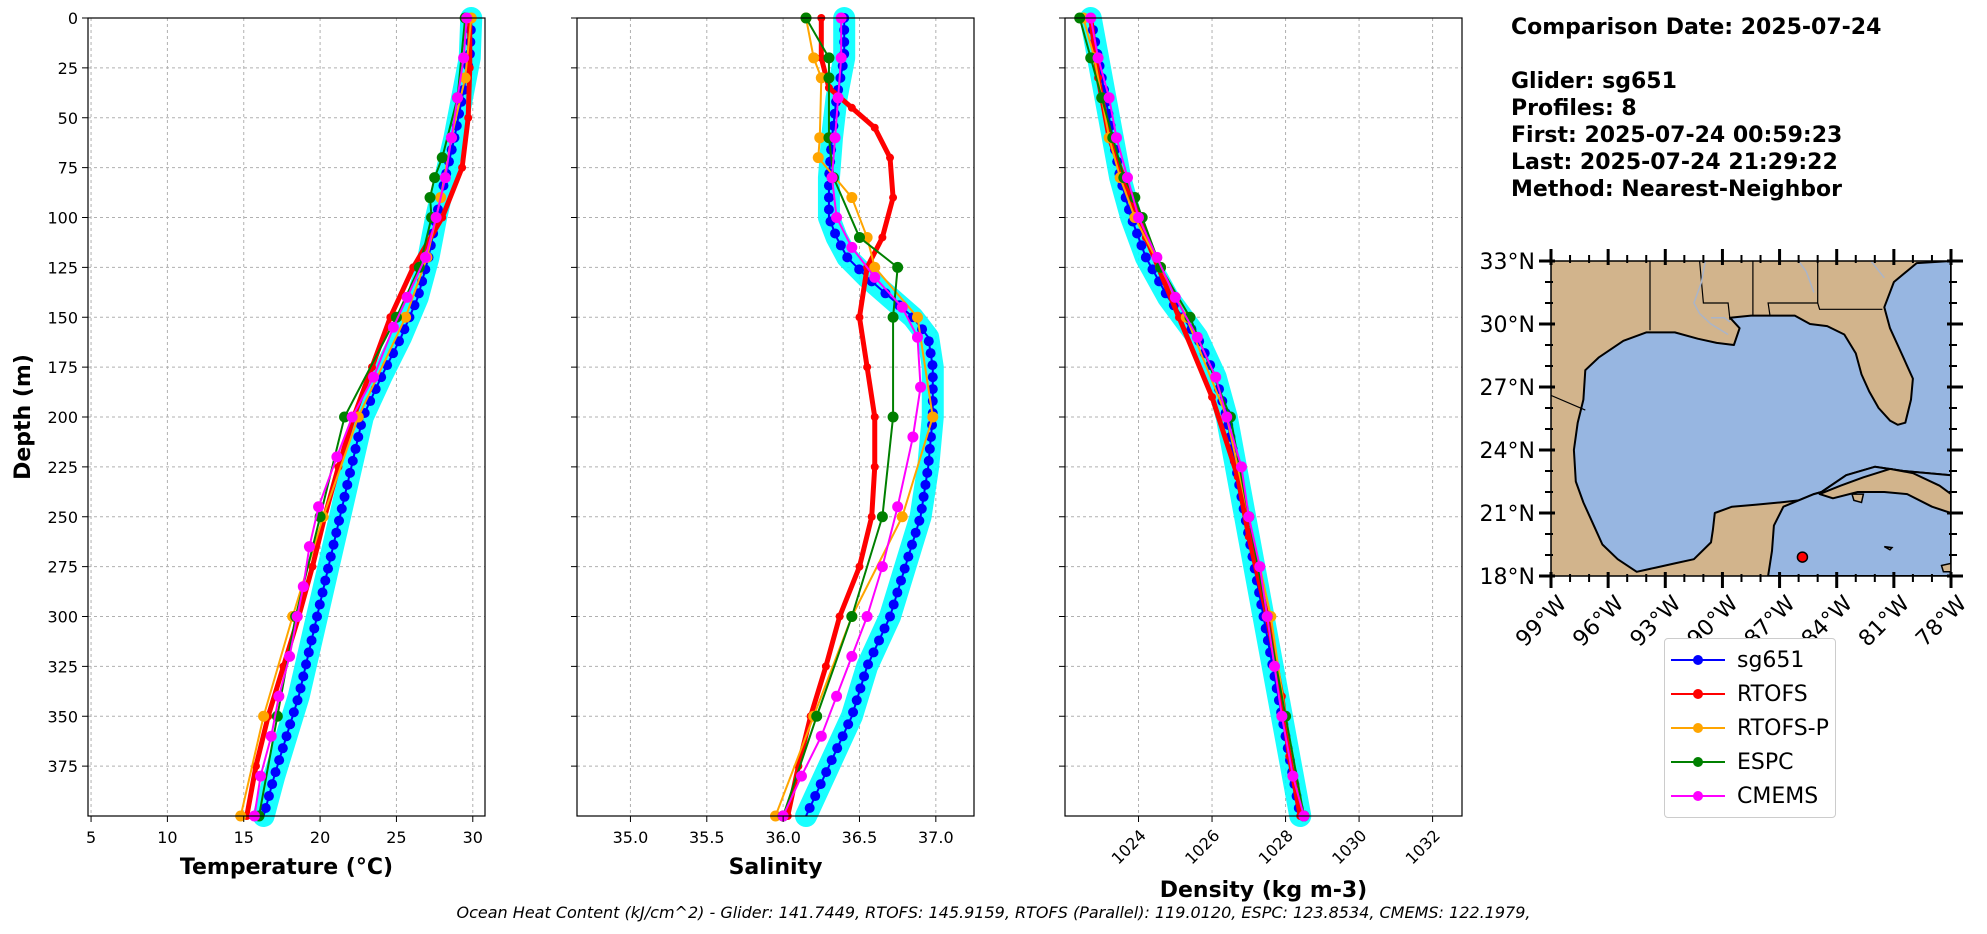 The image size is (1987, 934). I want to click on y-tick-label: 325, so click(62, 666).